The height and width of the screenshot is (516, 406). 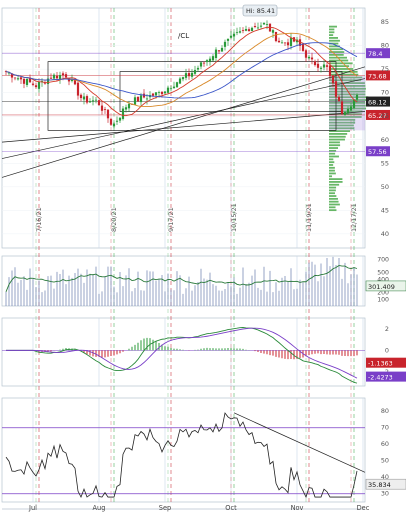 I want to click on month-label-0: Jul, so click(x=32, y=508).